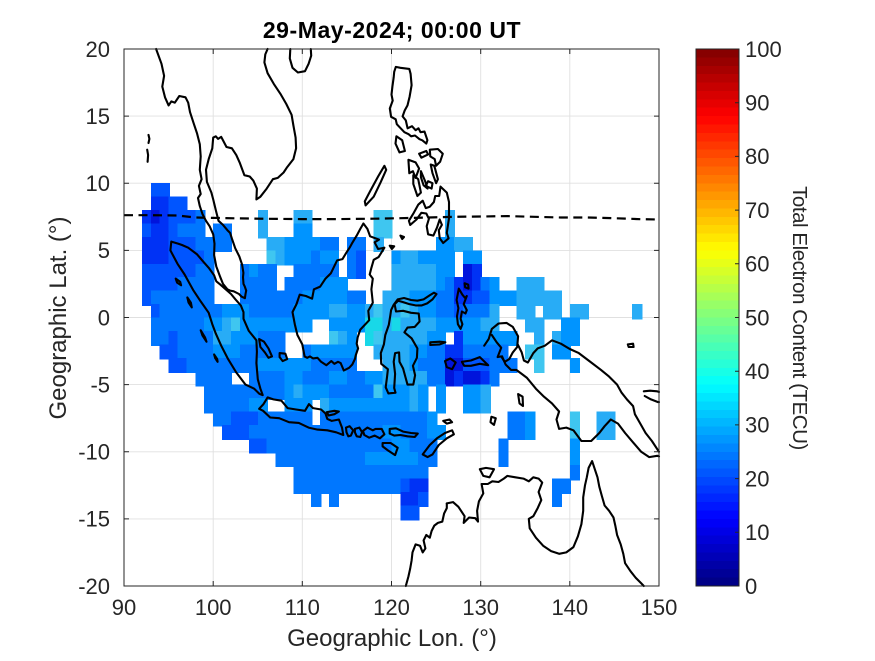  What do you see at coordinates (94, 519) in the screenshot?
I see `svg-text: -15` at bounding box center [94, 519].